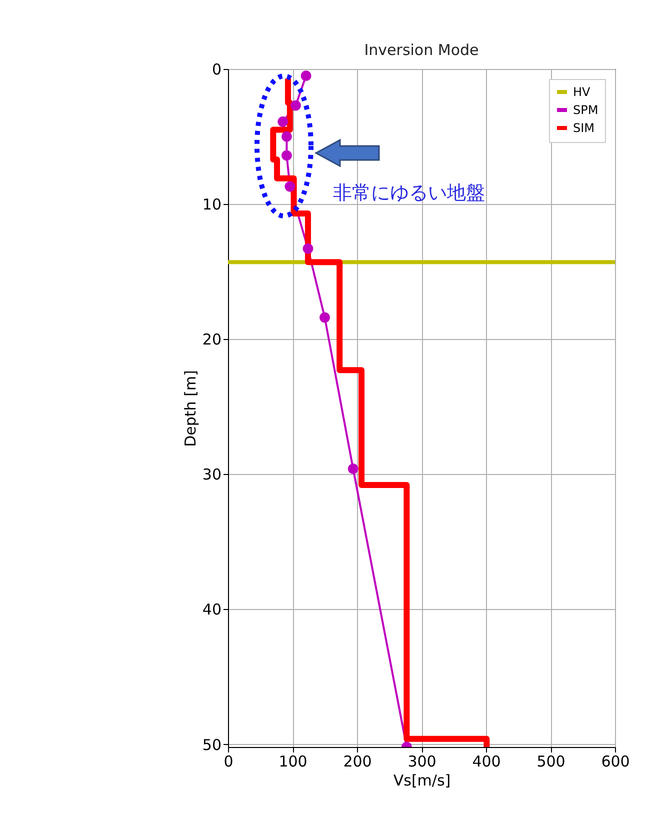 This screenshot has height=824, width=661. What do you see at coordinates (422, 761) in the screenshot?
I see `x-tick-label: 300` at bounding box center [422, 761].